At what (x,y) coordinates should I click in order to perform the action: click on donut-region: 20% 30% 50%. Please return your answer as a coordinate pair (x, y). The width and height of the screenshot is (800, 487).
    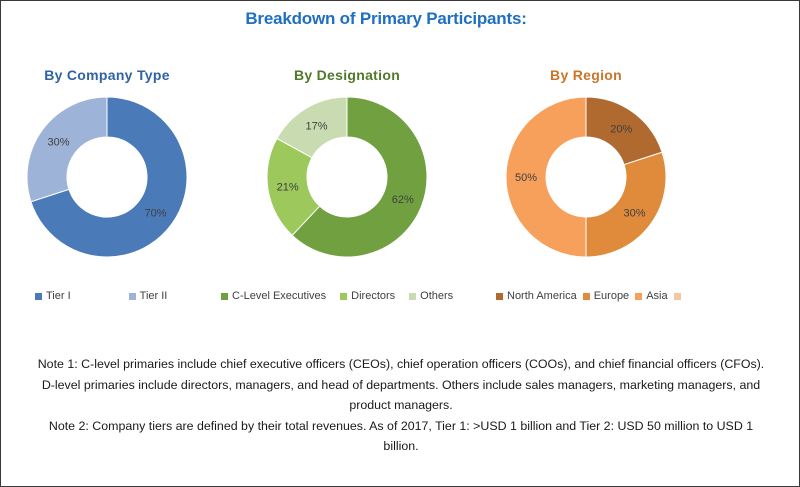
    Looking at the image, I should click on (586, 177).